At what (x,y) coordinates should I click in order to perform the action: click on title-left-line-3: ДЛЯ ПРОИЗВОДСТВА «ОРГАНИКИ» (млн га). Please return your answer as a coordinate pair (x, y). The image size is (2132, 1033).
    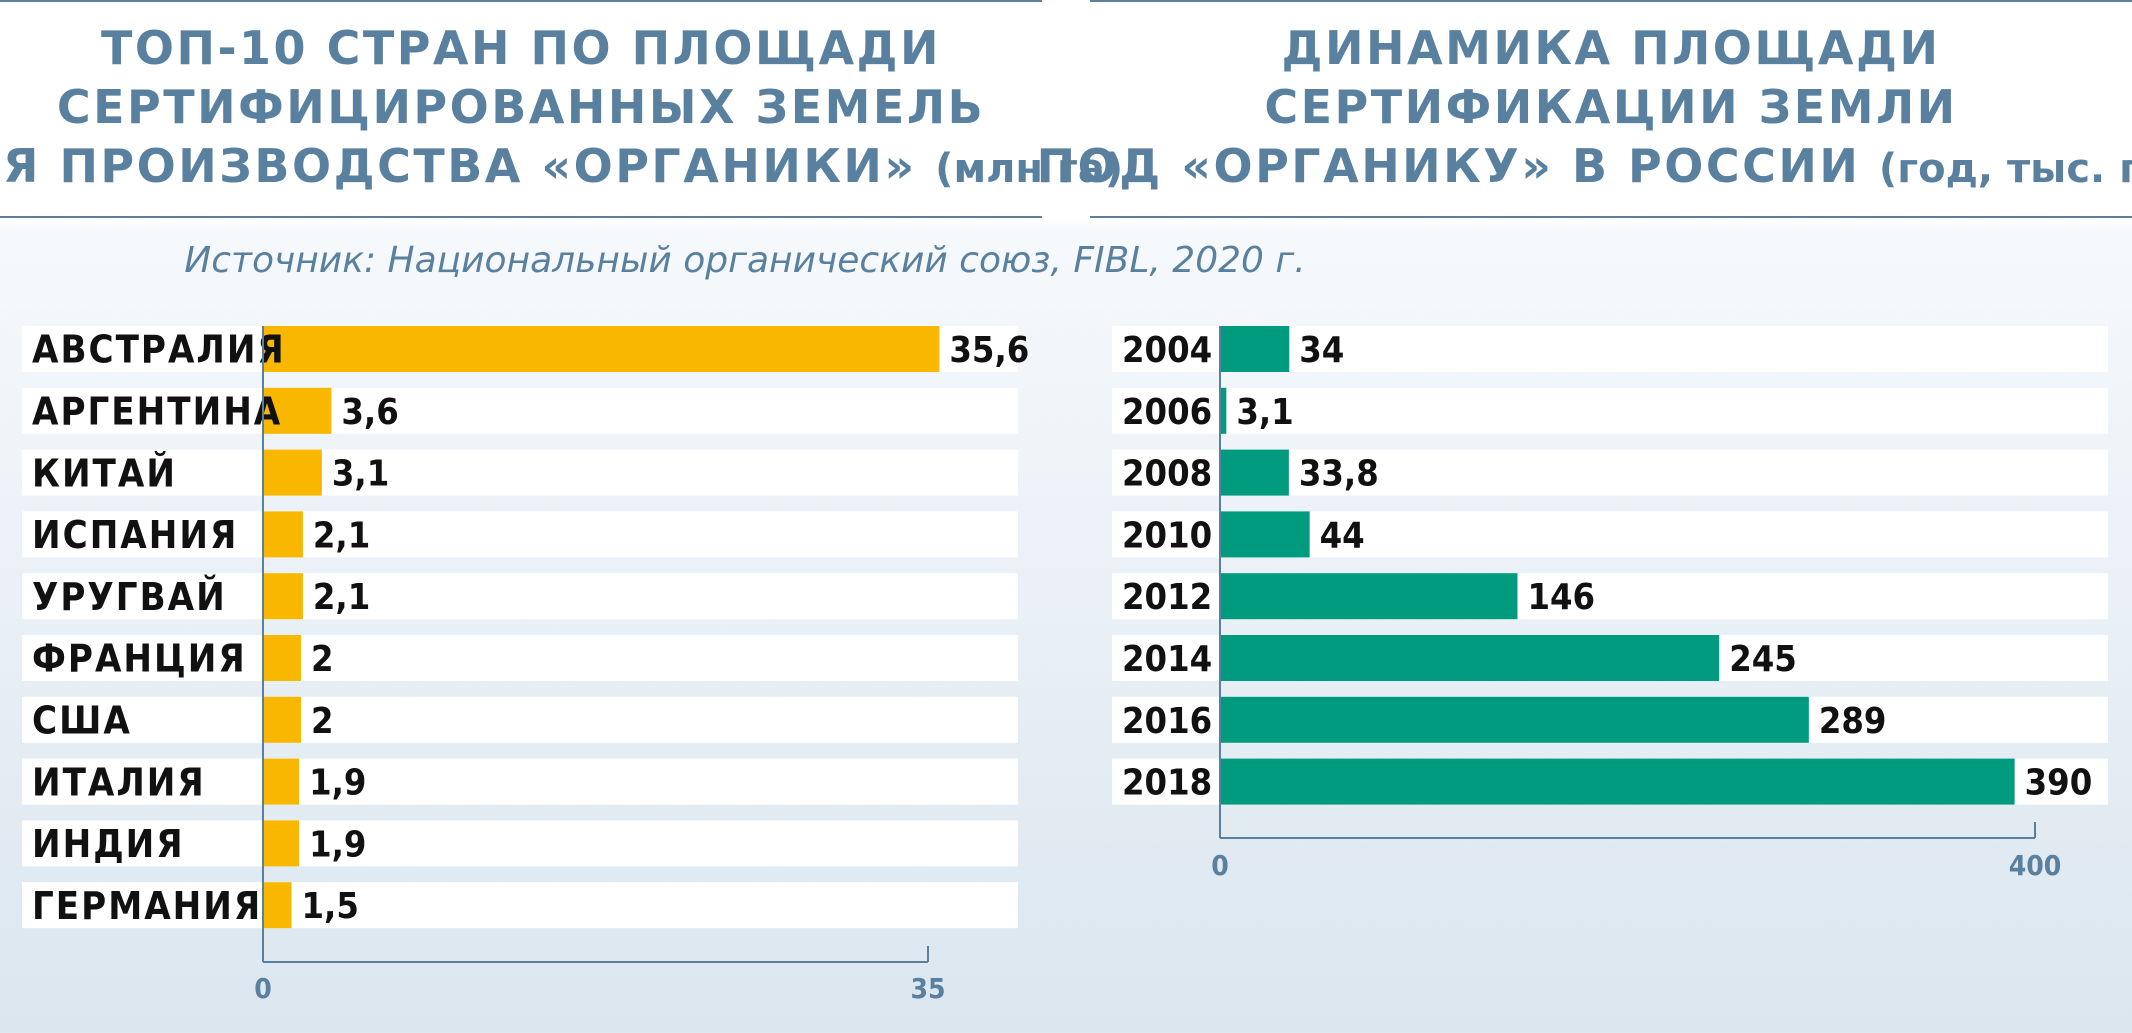
    Looking at the image, I should click on (561, 168).